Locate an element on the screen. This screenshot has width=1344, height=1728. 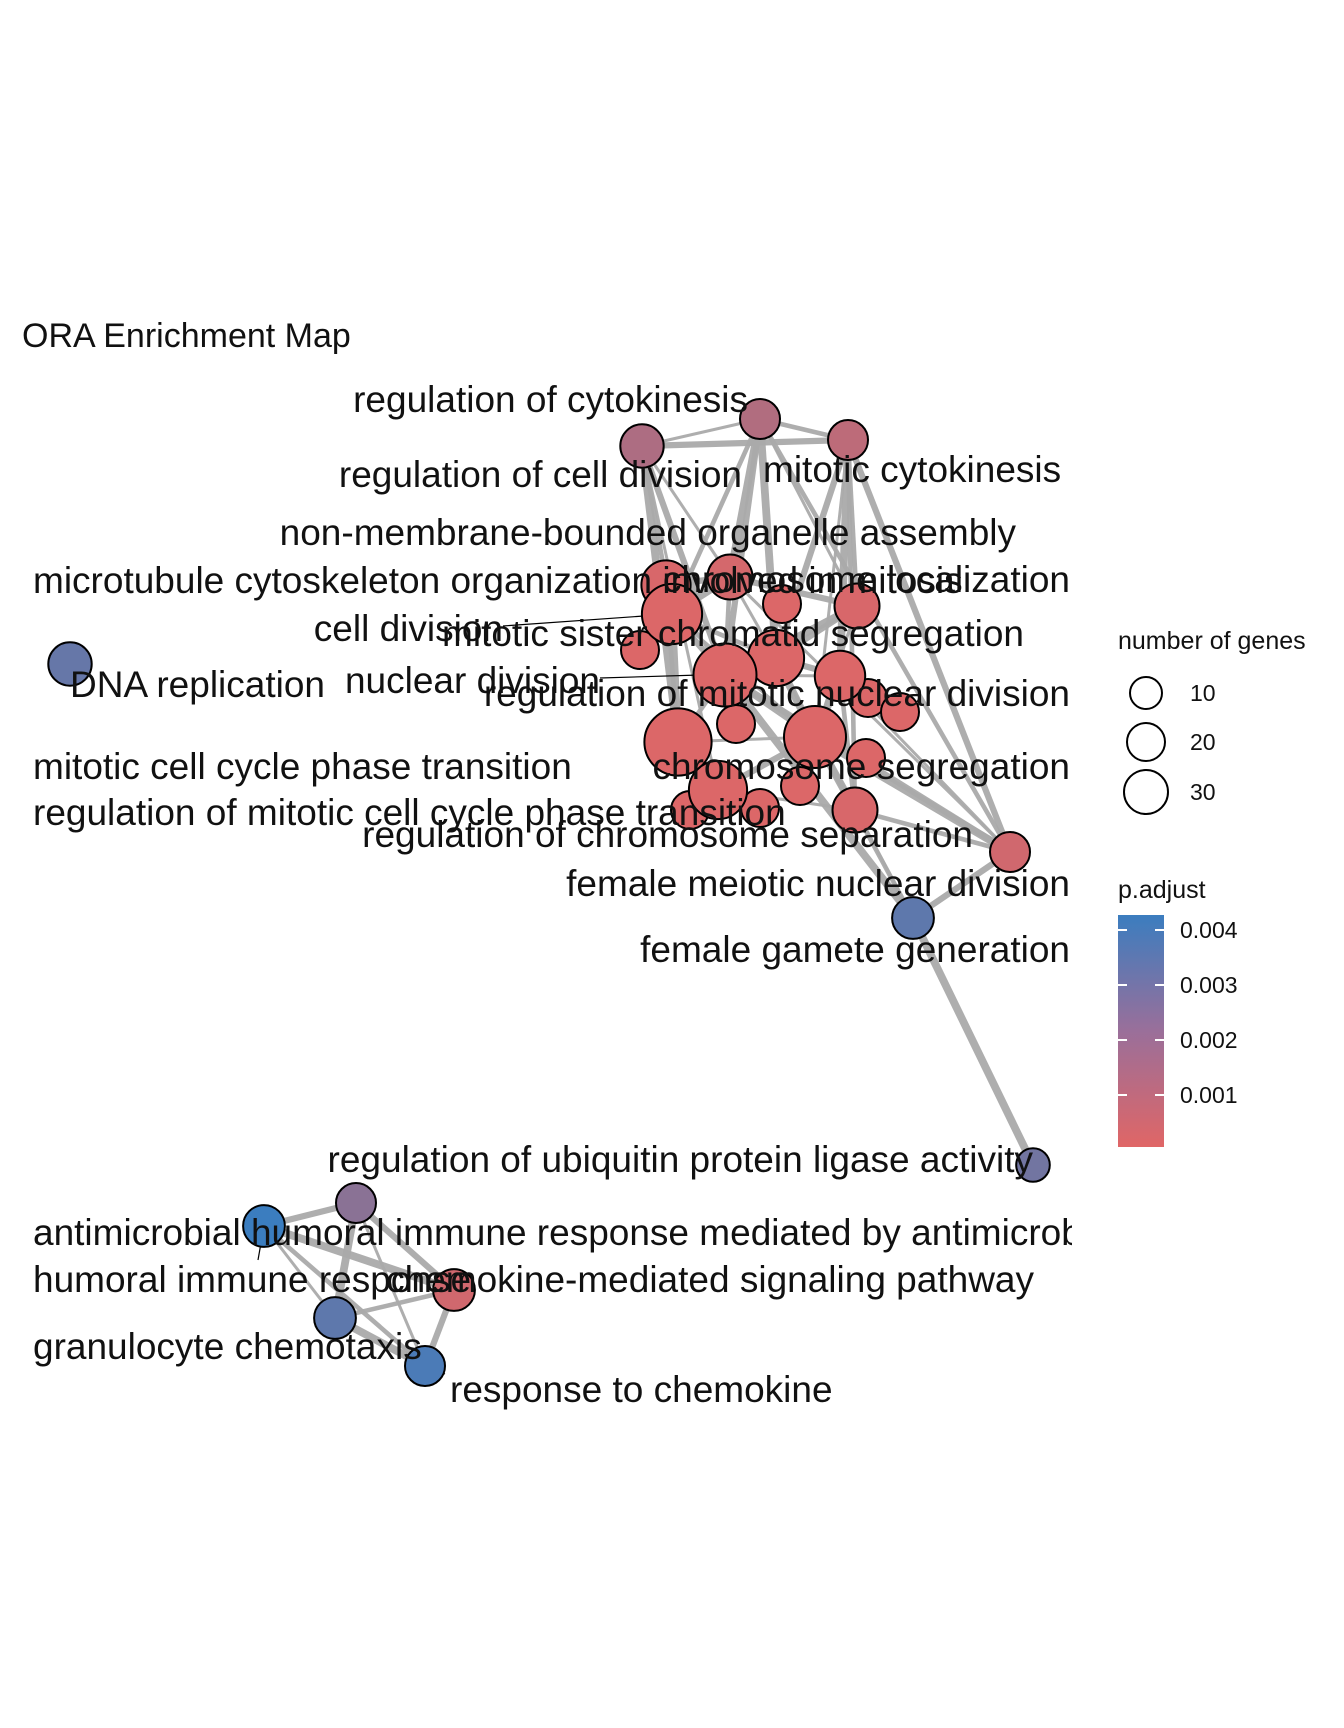
node-label: female meiotic nuclear division is located at coordinates (818, 883).